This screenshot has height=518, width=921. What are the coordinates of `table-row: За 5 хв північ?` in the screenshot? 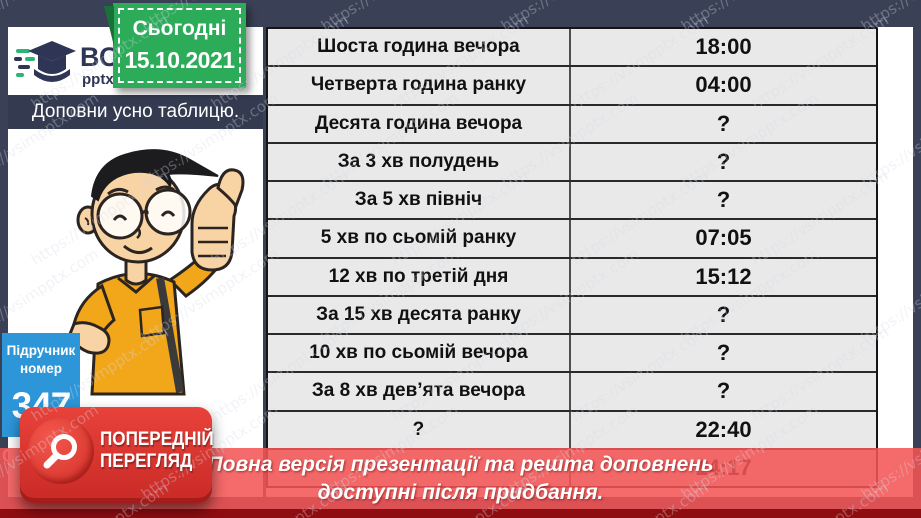 It's located at (572, 199).